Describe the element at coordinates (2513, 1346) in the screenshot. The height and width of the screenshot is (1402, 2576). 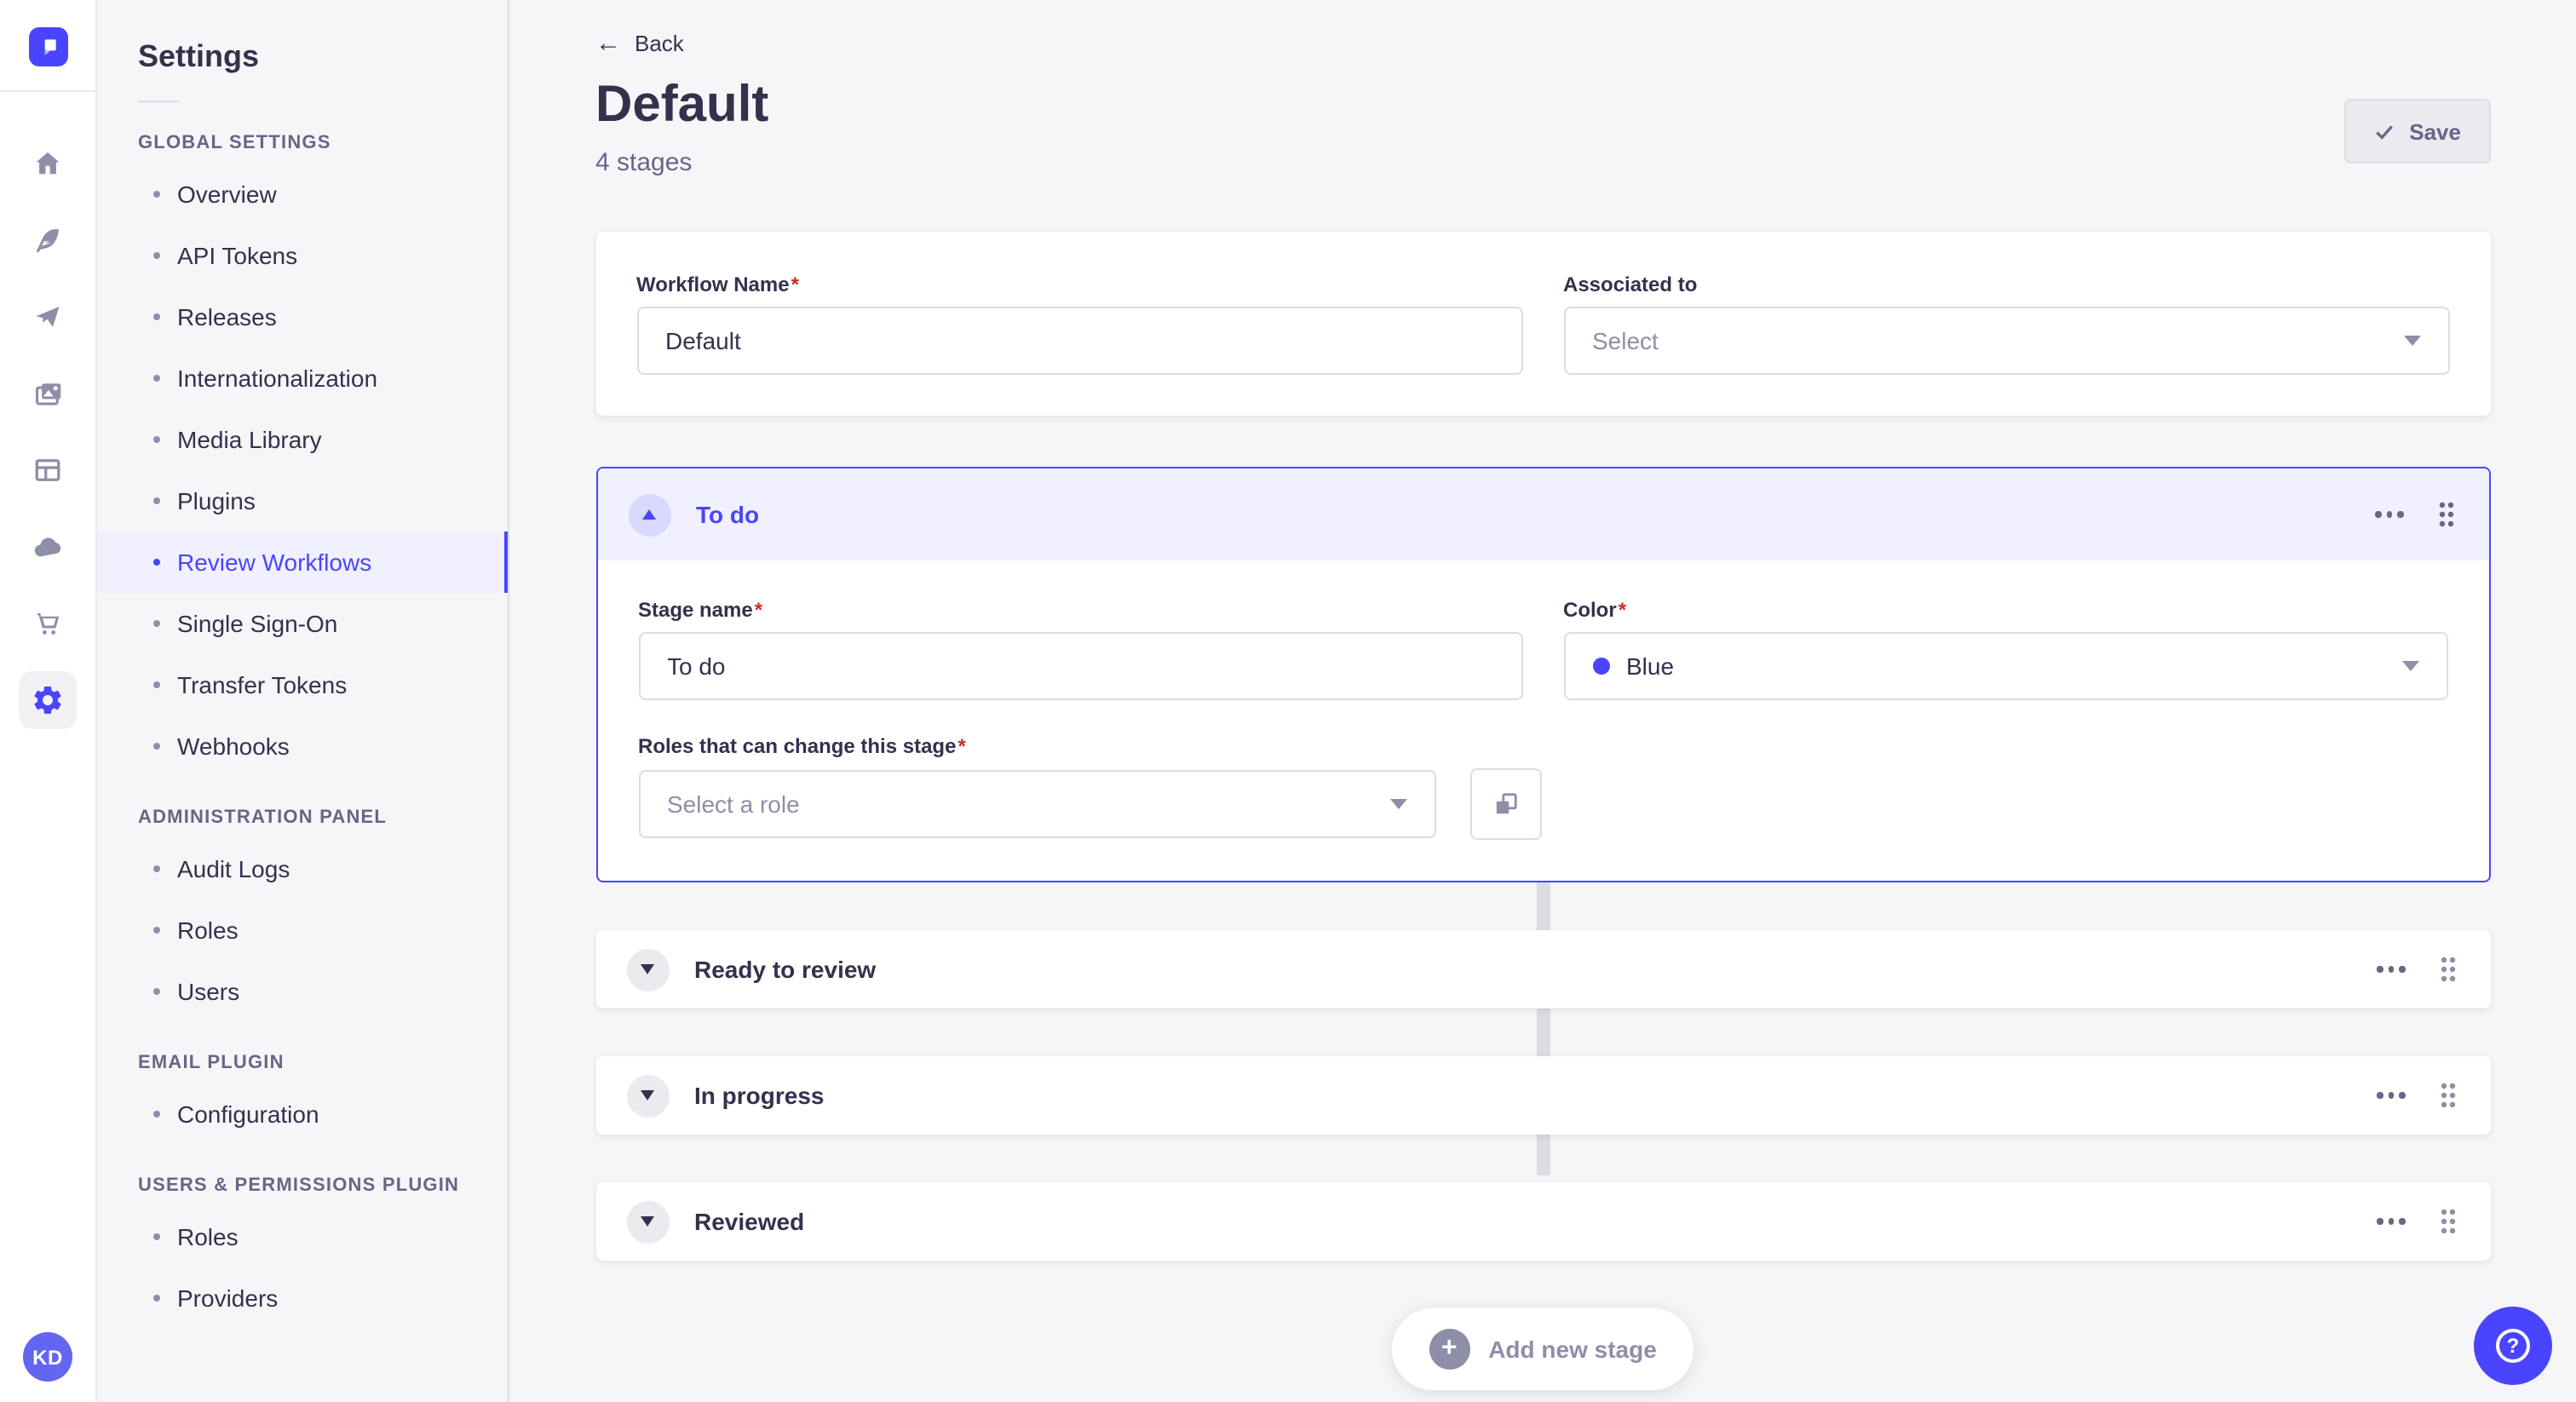
I see `help-button: ?` at that location.